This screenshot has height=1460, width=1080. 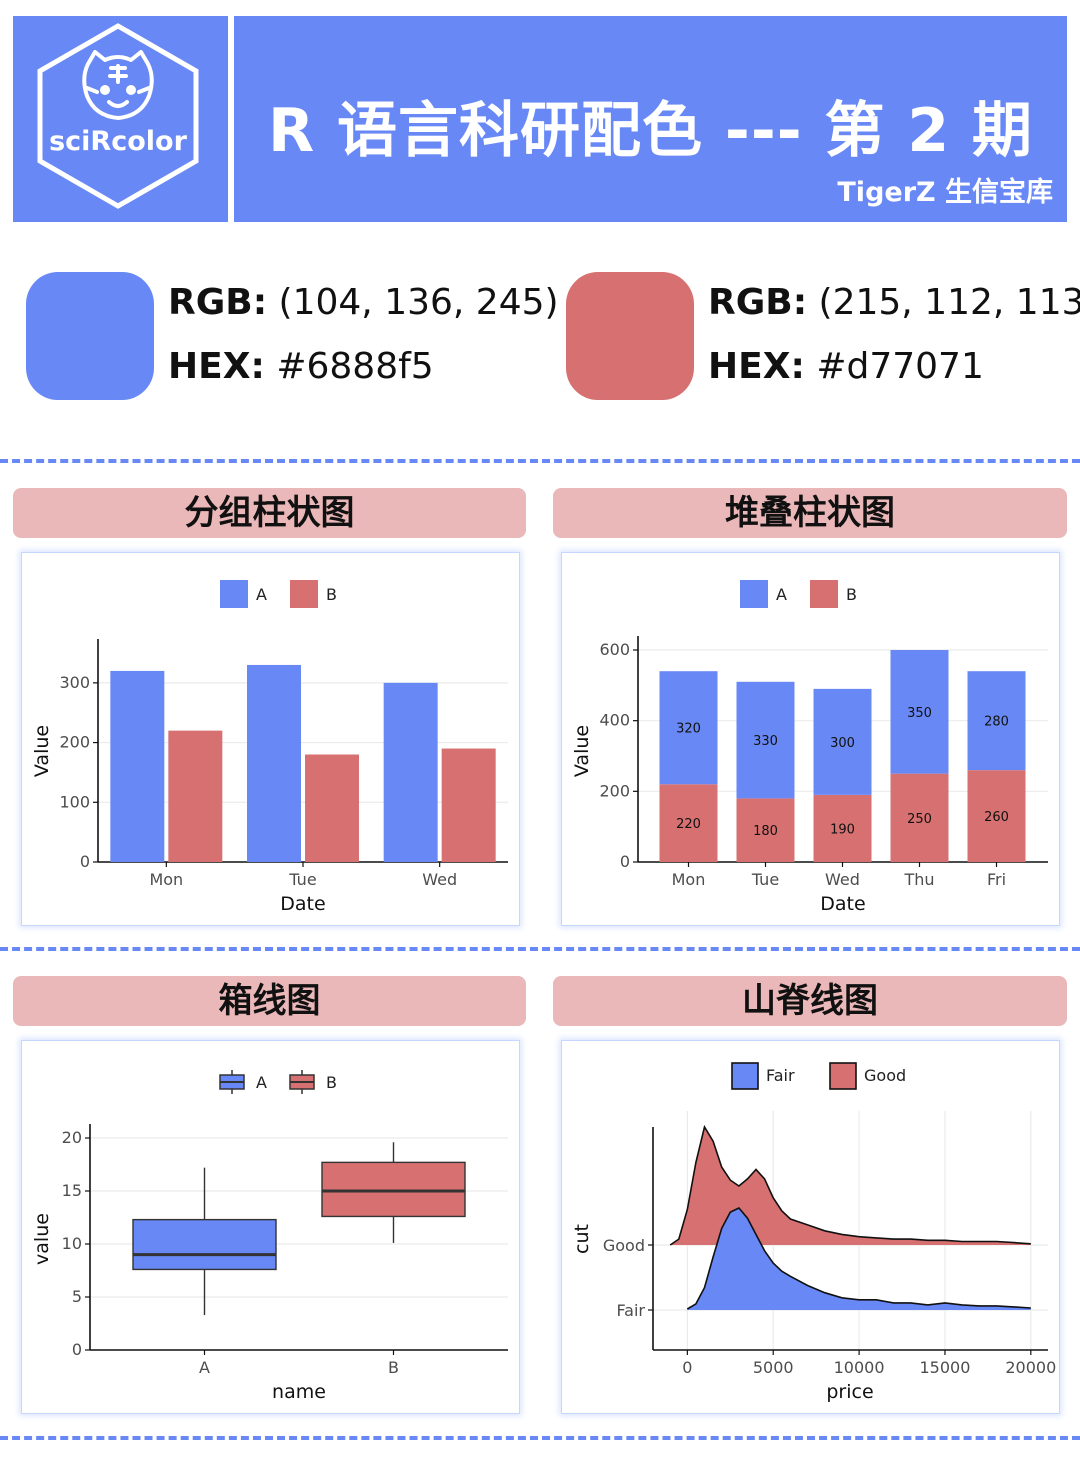 I want to click on legend-key-Good, so click(x=843, y=1076).